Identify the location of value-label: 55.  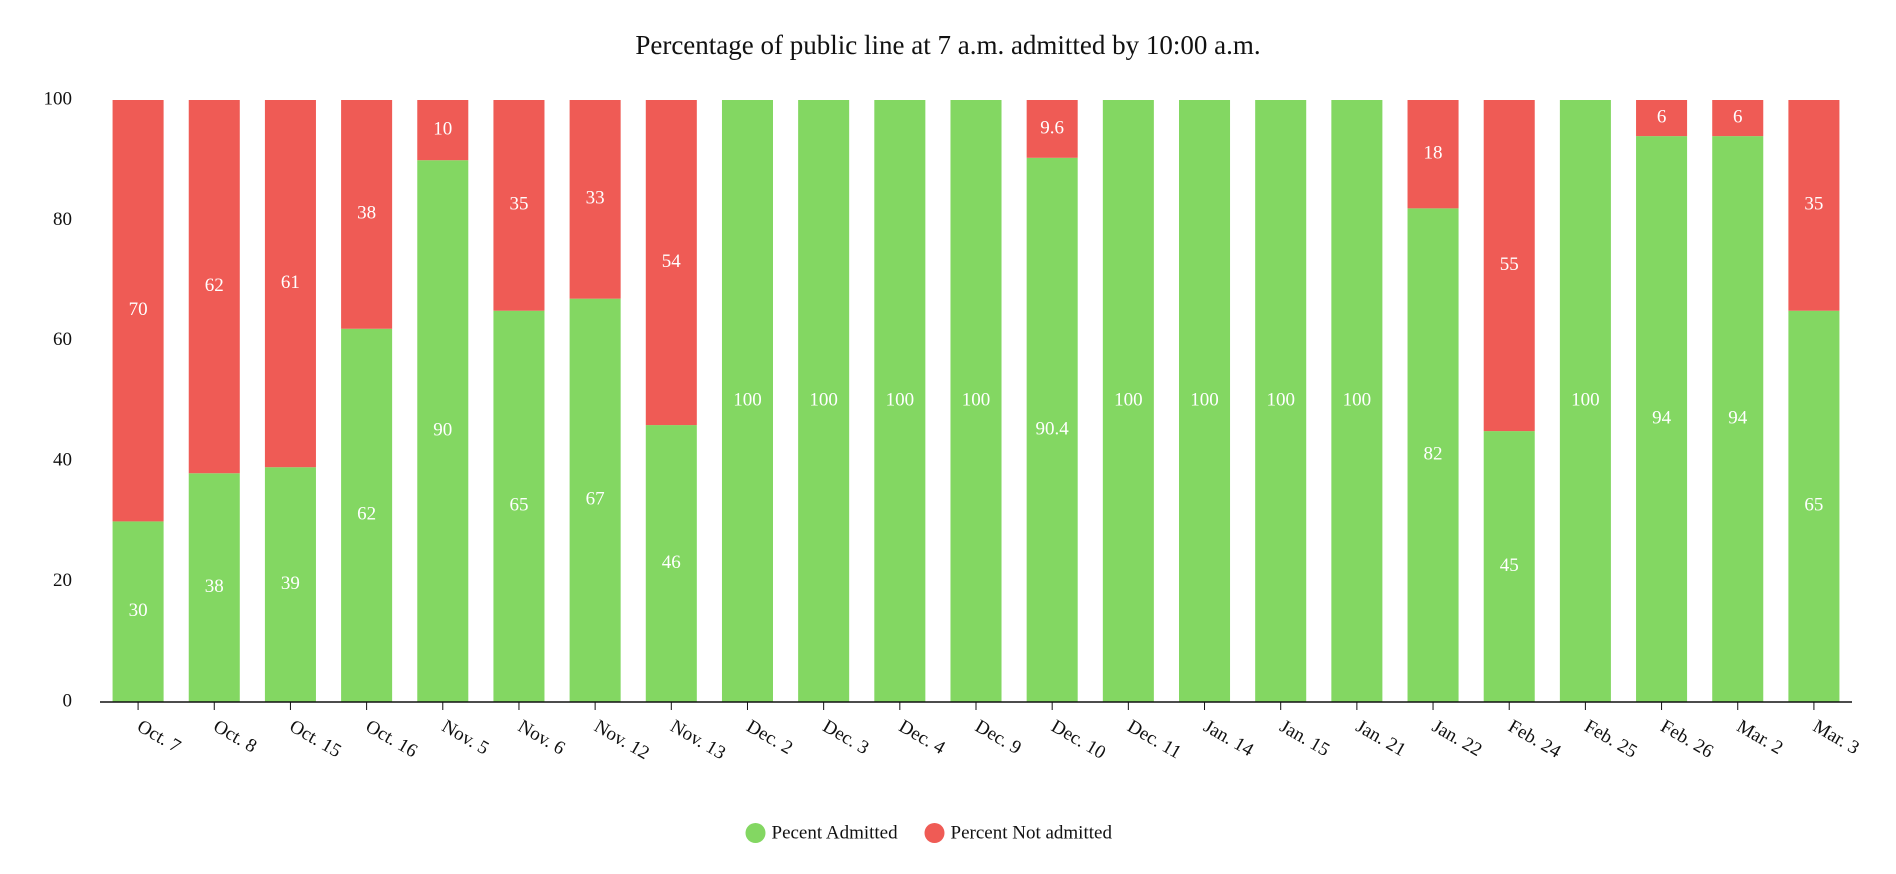
(1509, 264).